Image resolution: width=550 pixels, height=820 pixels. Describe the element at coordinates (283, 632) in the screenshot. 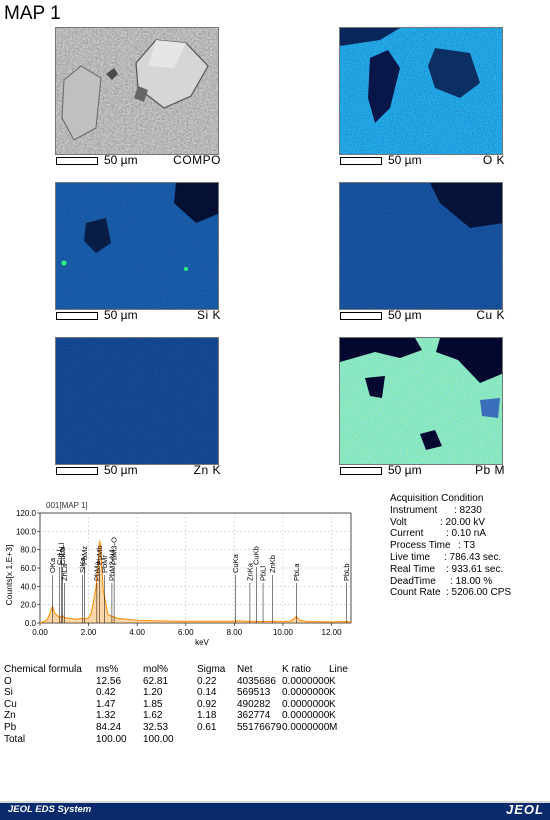

I see `x-tick-label: 10.00` at that location.